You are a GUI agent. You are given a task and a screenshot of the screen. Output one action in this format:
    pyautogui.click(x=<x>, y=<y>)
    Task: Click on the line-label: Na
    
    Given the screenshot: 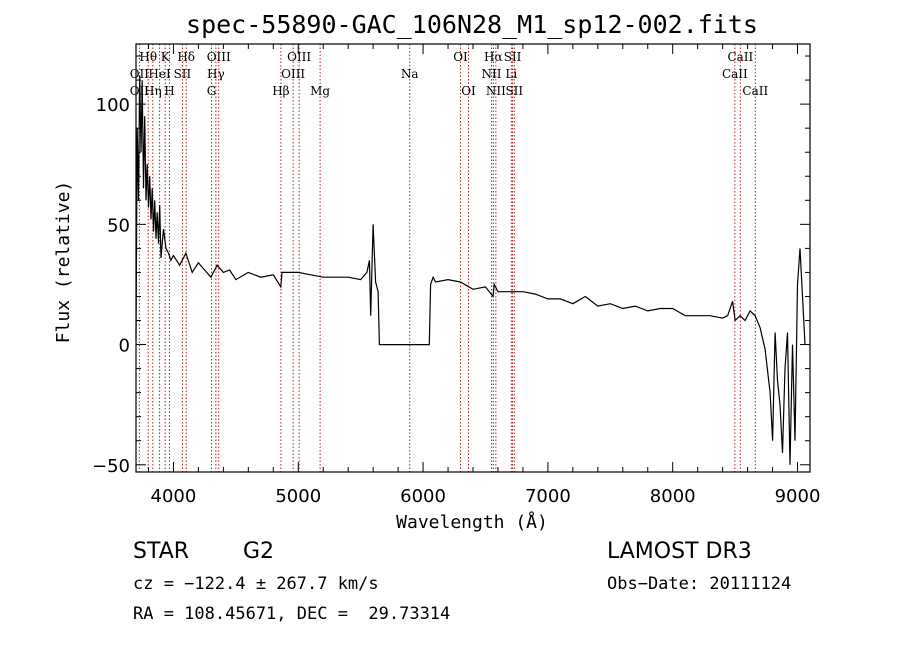 What is the action you would take?
    pyautogui.click(x=410, y=74)
    